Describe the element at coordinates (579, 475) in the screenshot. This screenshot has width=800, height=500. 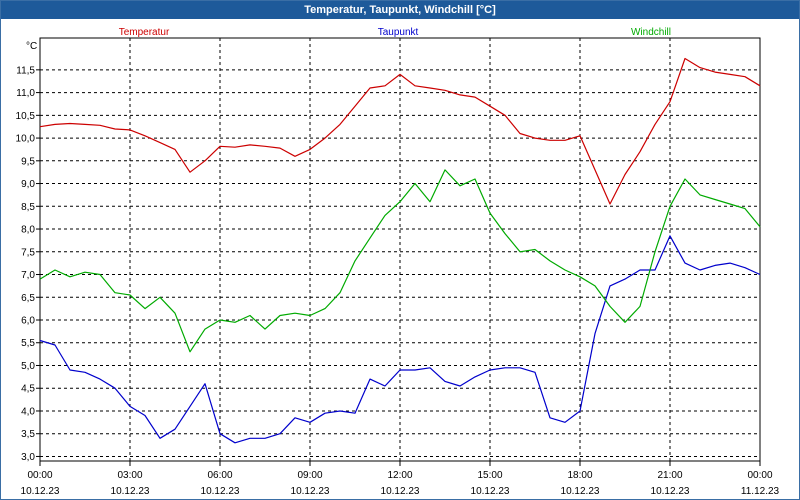
I see `x-tick-time: 18:00` at that location.